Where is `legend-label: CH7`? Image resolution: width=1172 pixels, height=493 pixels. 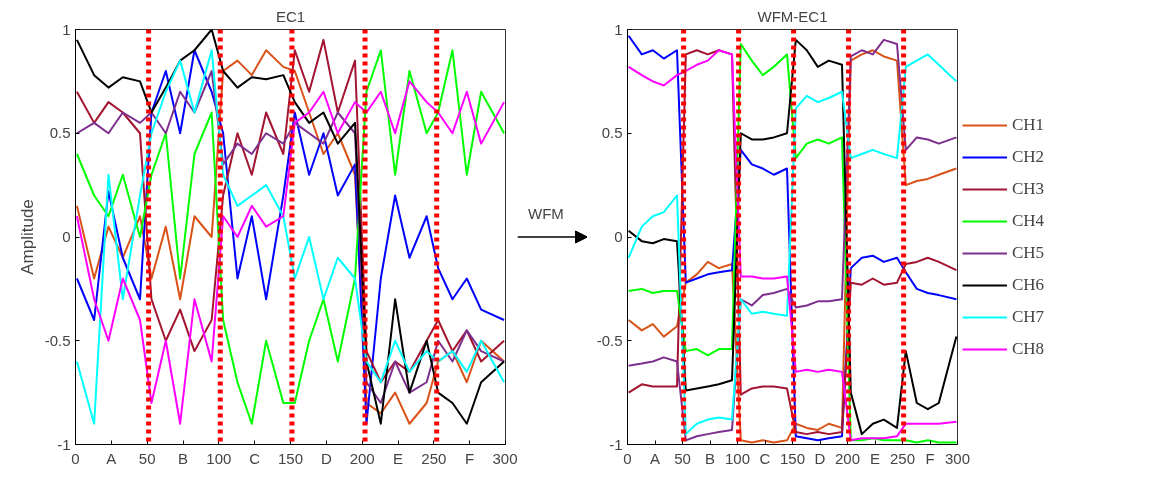 legend-label: CH7 is located at coordinates (1028, 316).